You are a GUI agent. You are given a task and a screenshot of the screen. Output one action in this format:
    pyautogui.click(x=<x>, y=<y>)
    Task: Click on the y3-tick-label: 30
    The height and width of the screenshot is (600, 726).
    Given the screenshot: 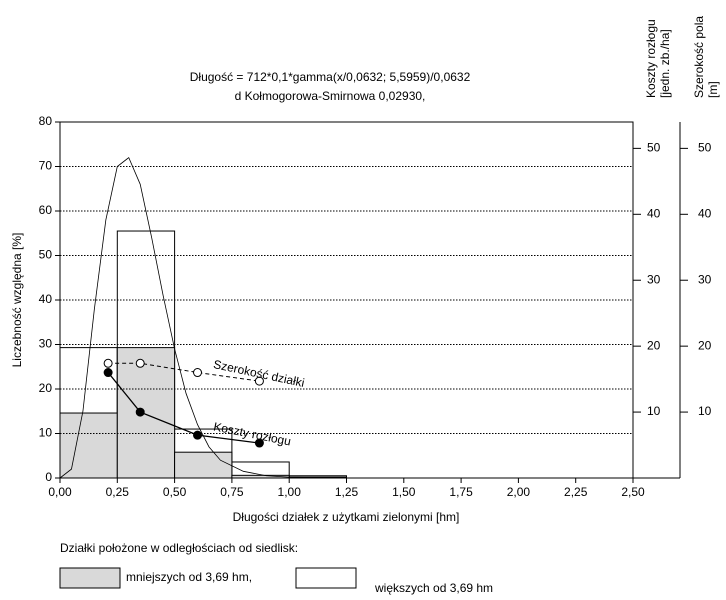 What is the action you would take?
    pyautogui.click(x=705, y=279)
    